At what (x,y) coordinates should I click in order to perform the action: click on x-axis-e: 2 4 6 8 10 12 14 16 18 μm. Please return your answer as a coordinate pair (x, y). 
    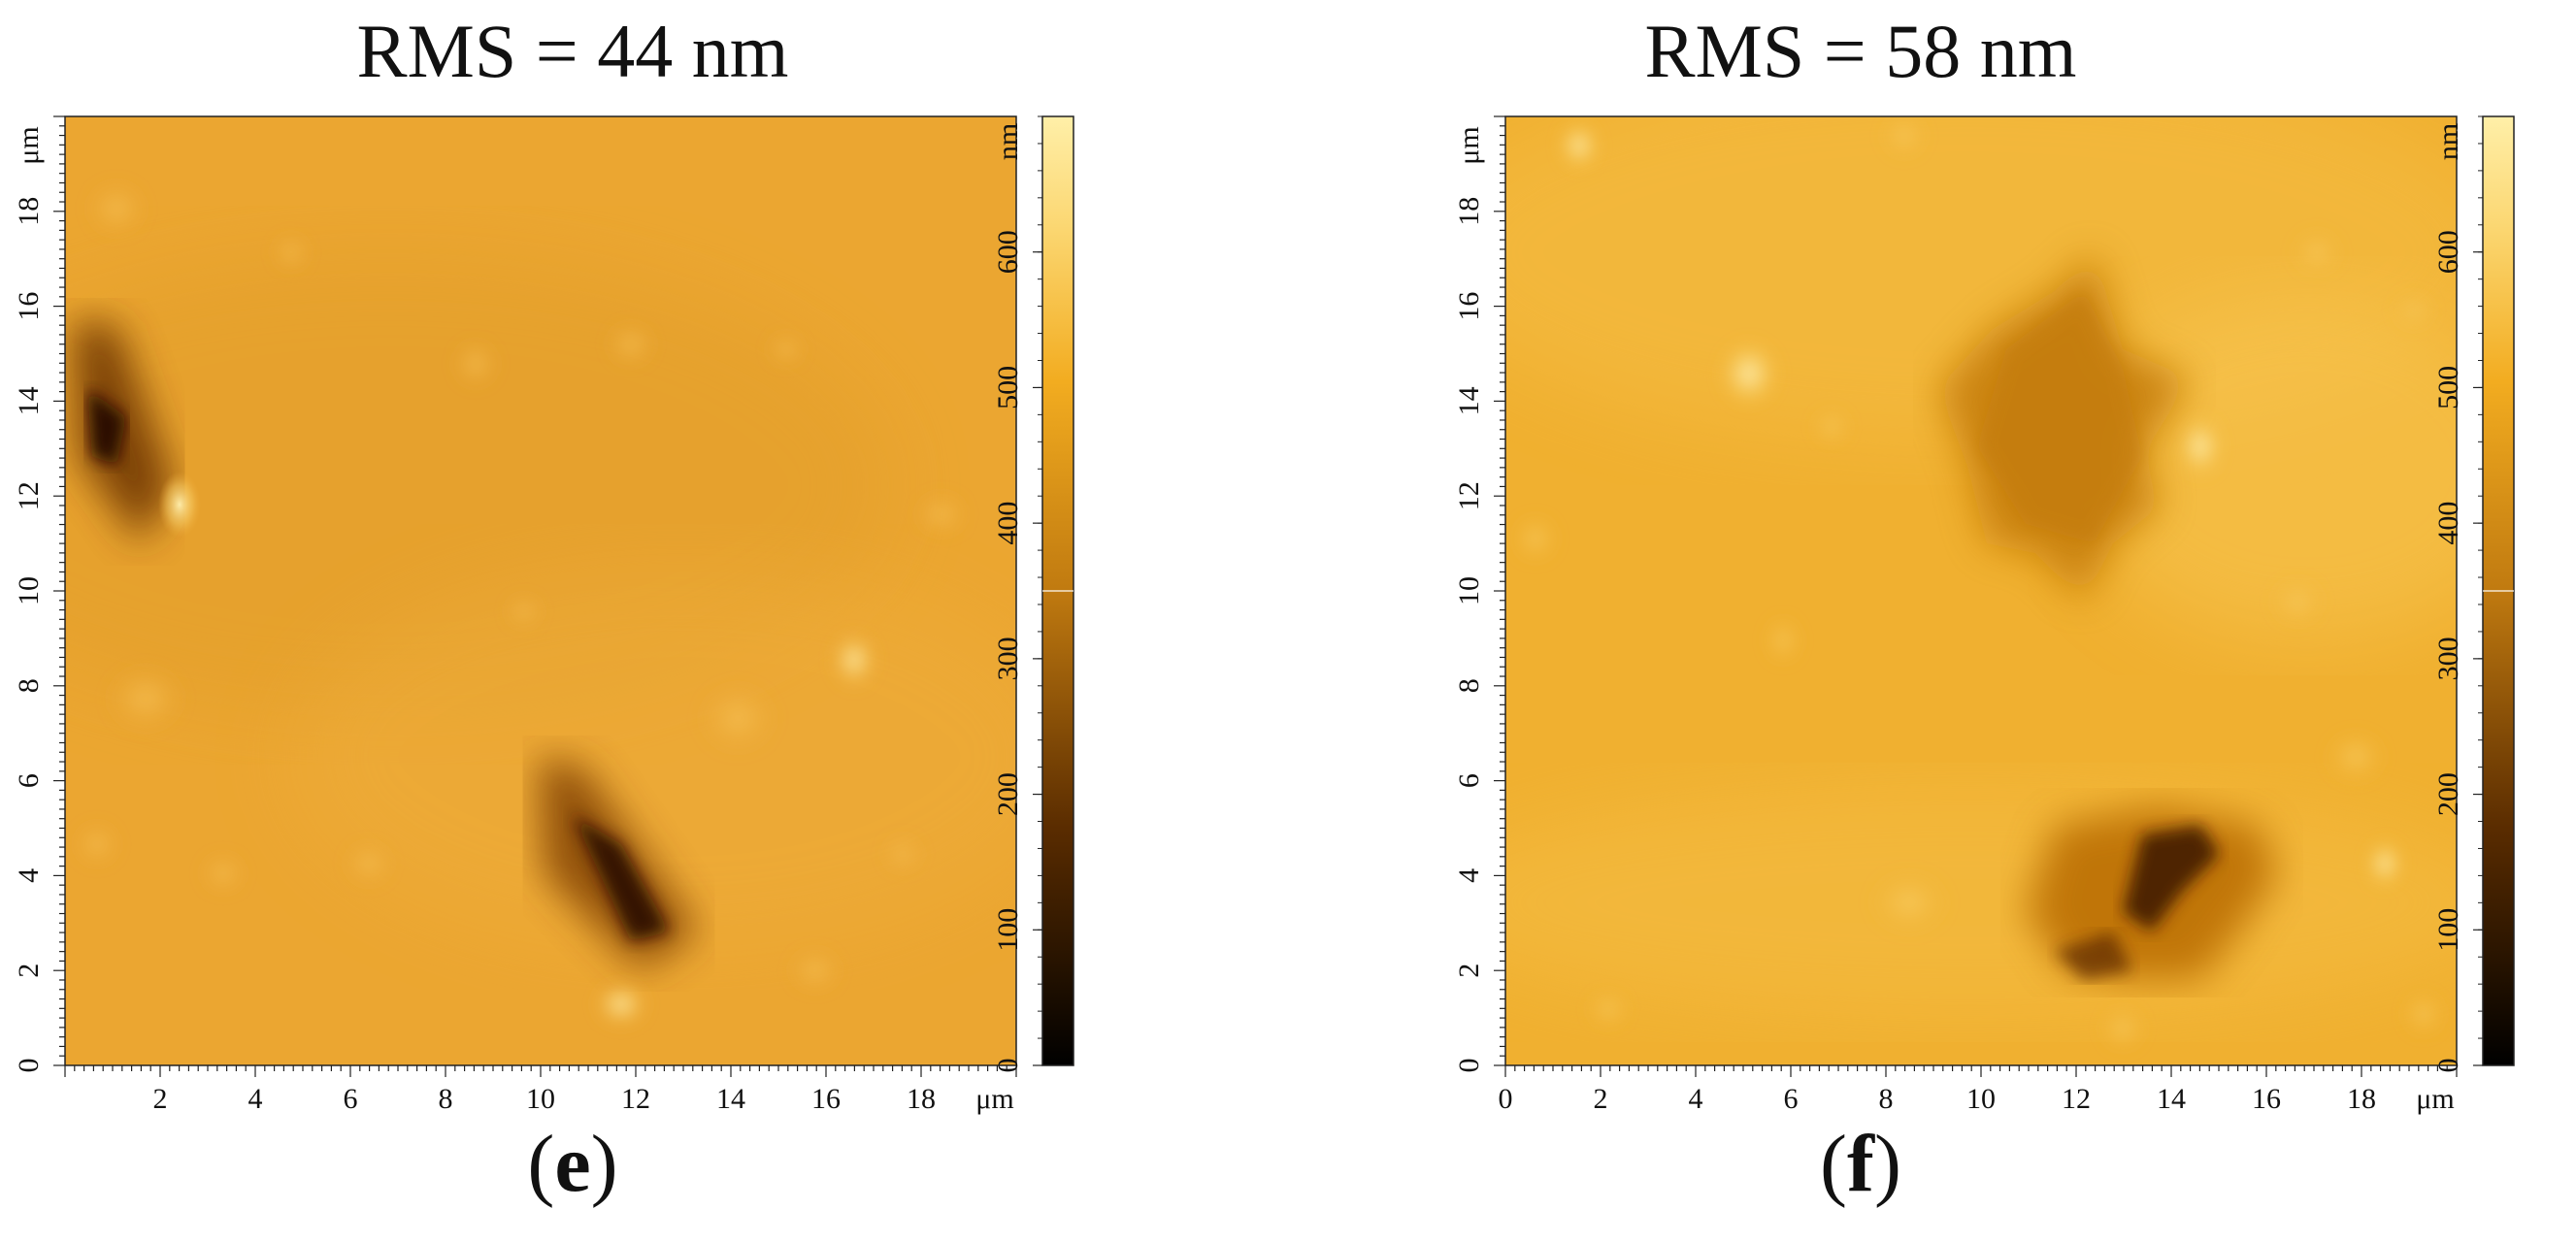
    Looking at the image, I should click on (540, 1090).